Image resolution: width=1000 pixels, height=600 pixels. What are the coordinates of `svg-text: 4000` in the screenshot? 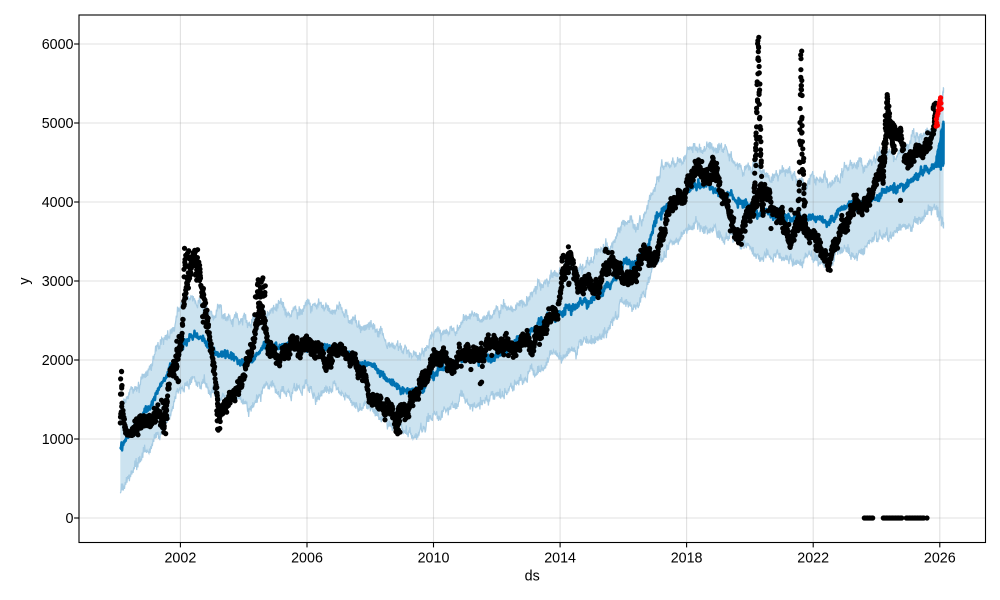 It's located at (58, 203).